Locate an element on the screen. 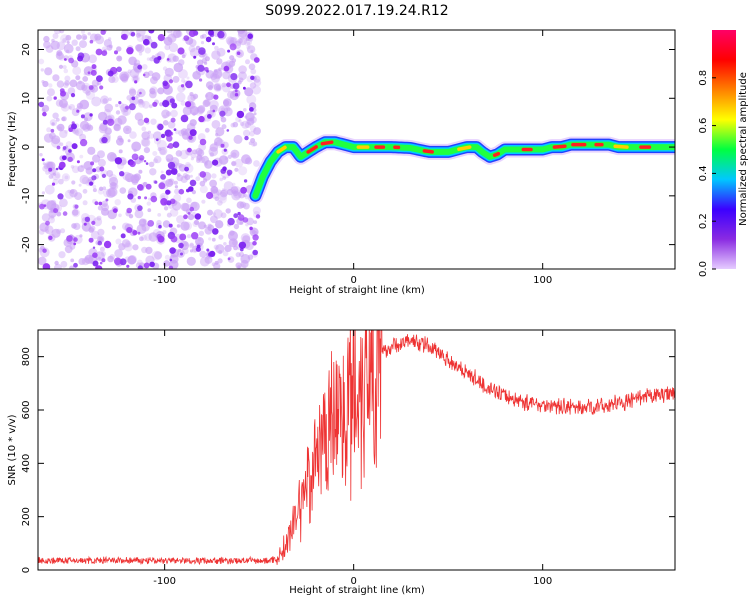 The height and width of the screenshot is (600, 750). y-tick-label: 800 is located at coordinates (26, 356).